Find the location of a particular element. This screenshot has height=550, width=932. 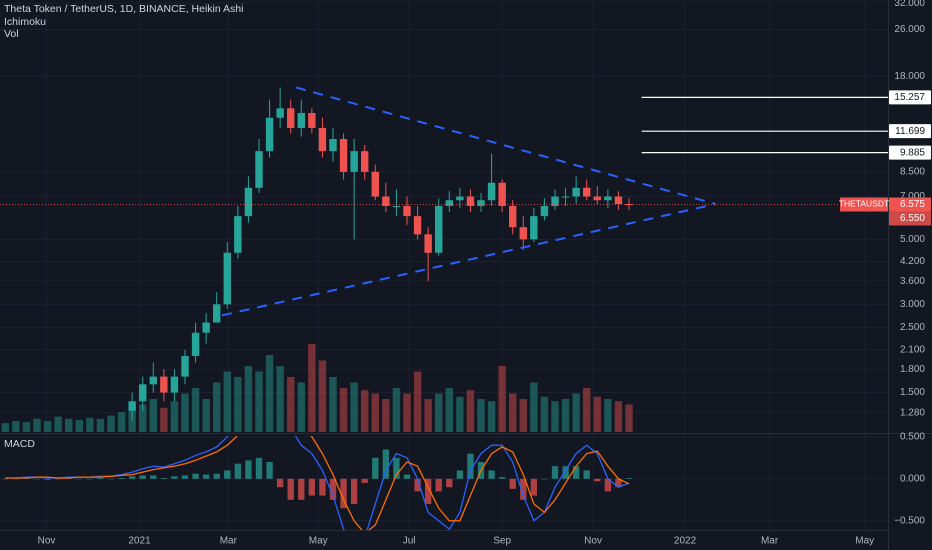

symbol-box is located at coordinates (864, 204).